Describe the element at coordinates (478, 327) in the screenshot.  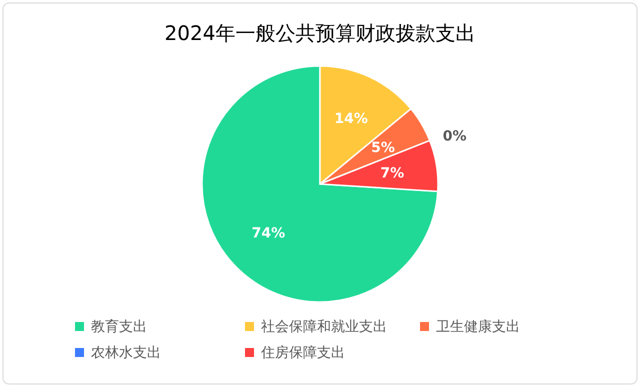
I see `legend-label: 卫生健康支出` at that location.